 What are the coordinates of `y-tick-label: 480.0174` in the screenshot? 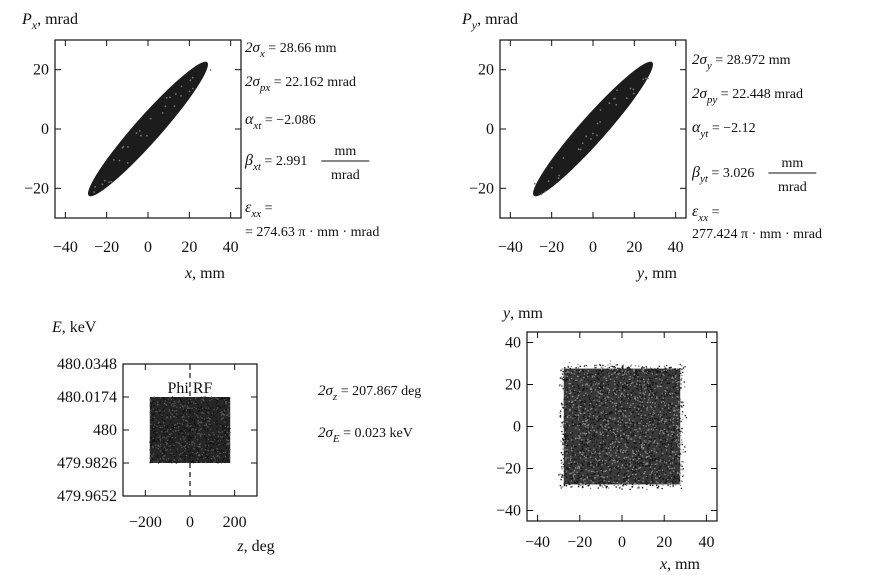 It's located at (87, 397).